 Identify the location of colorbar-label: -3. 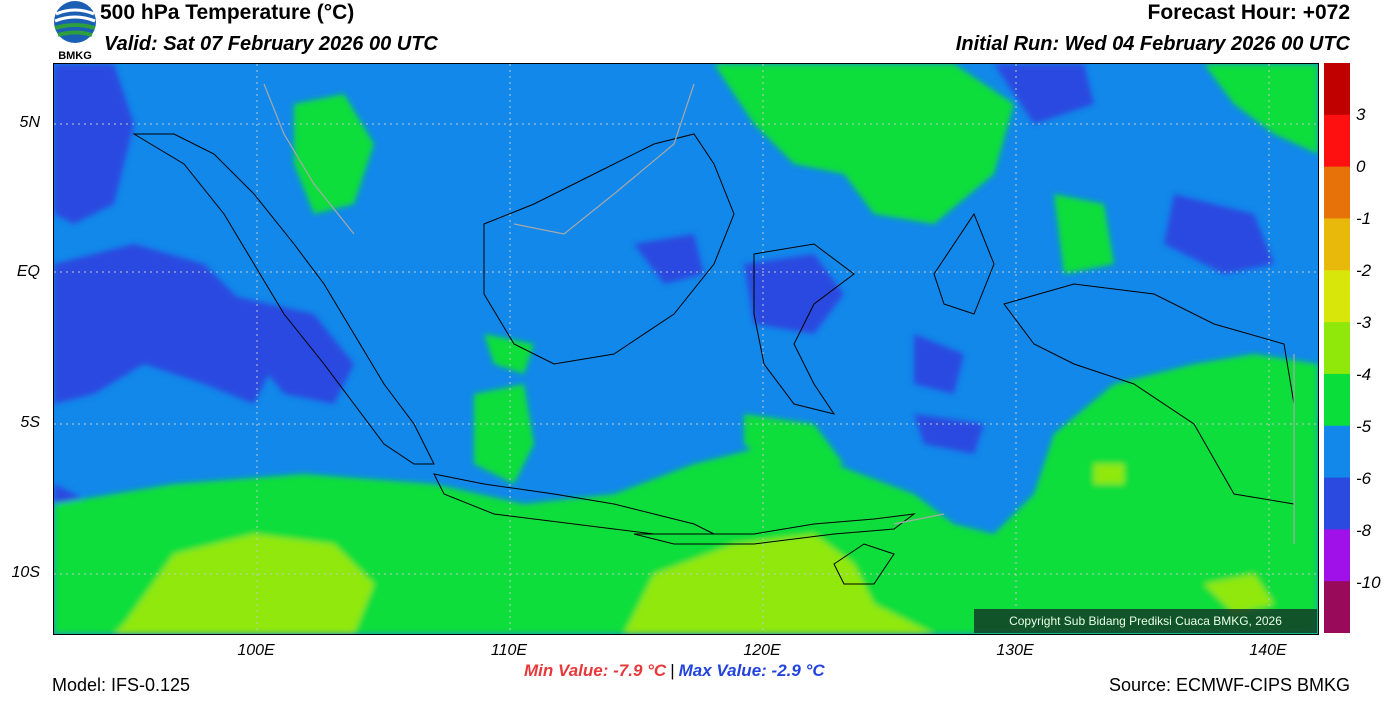
(1364, 322).